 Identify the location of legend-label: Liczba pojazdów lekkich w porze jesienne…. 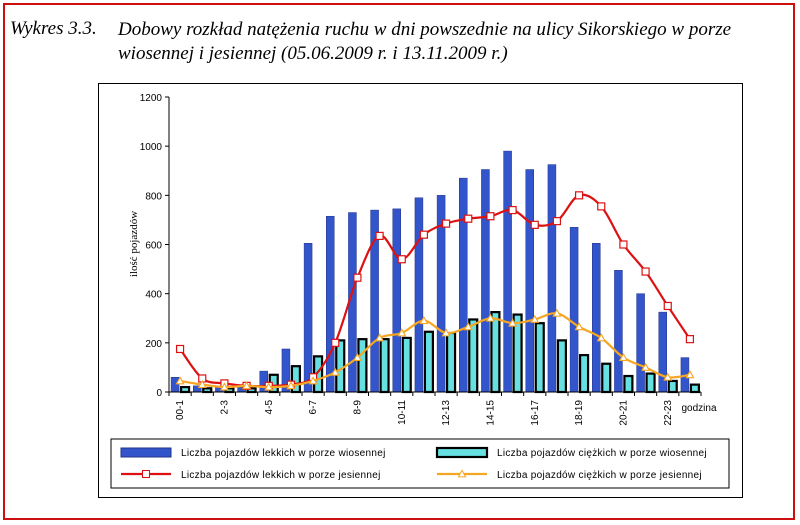
(281, 475).